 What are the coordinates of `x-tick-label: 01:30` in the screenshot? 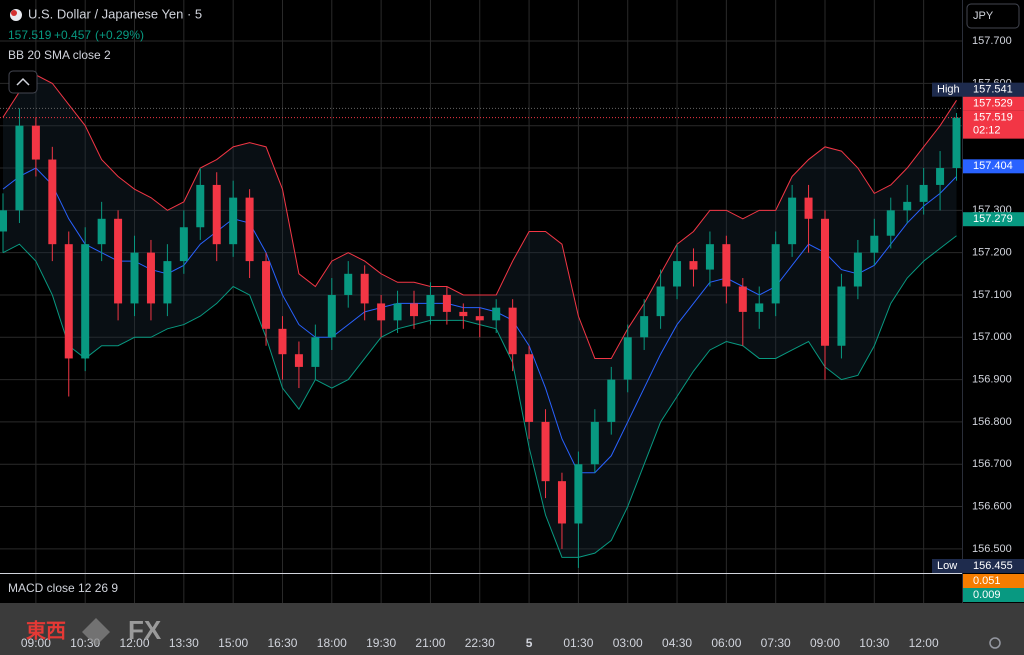 It's located at (578, 643).